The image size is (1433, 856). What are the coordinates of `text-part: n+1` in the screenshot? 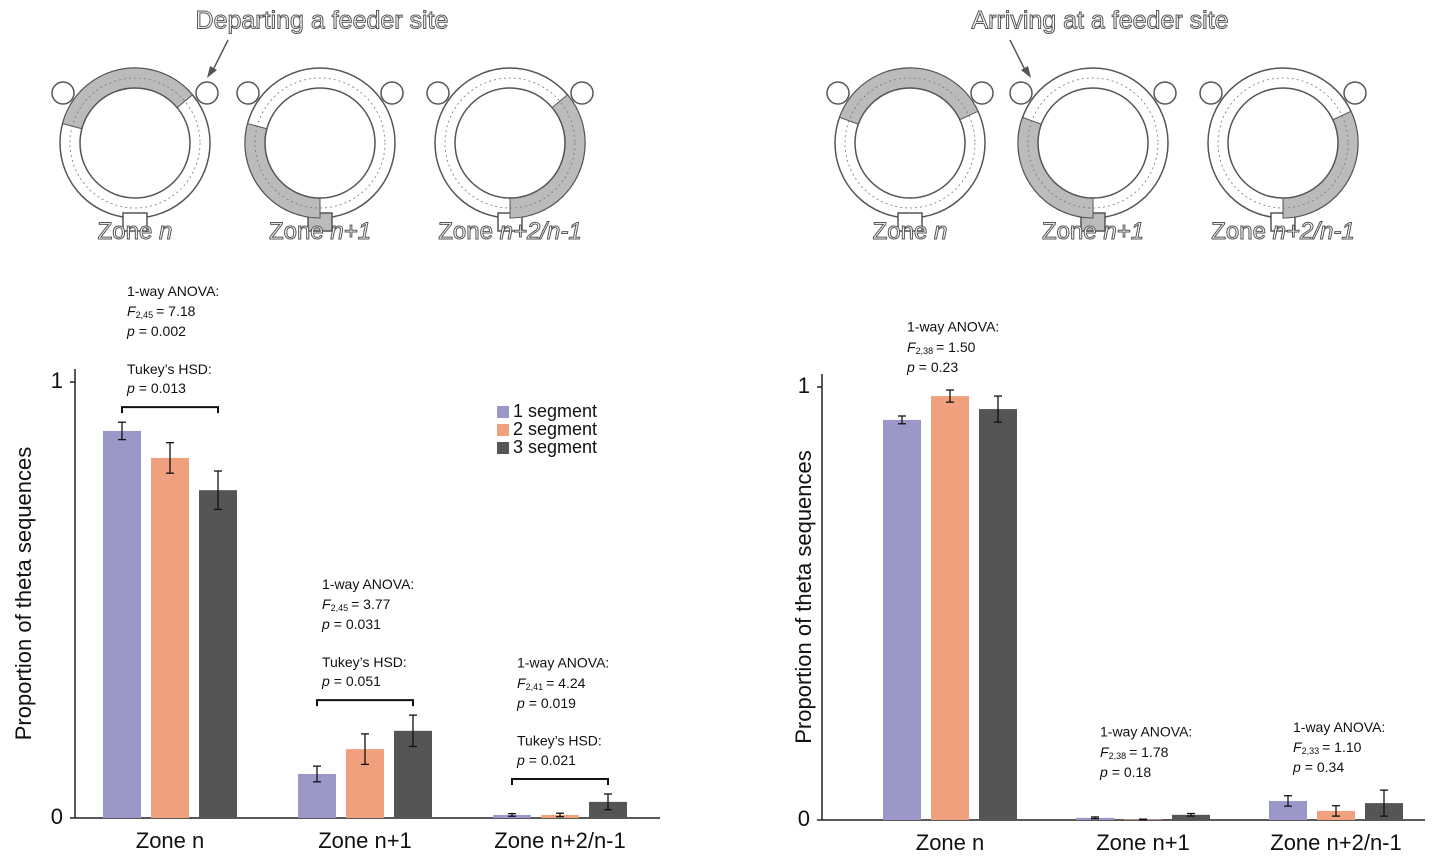 It's located at (350, 231).